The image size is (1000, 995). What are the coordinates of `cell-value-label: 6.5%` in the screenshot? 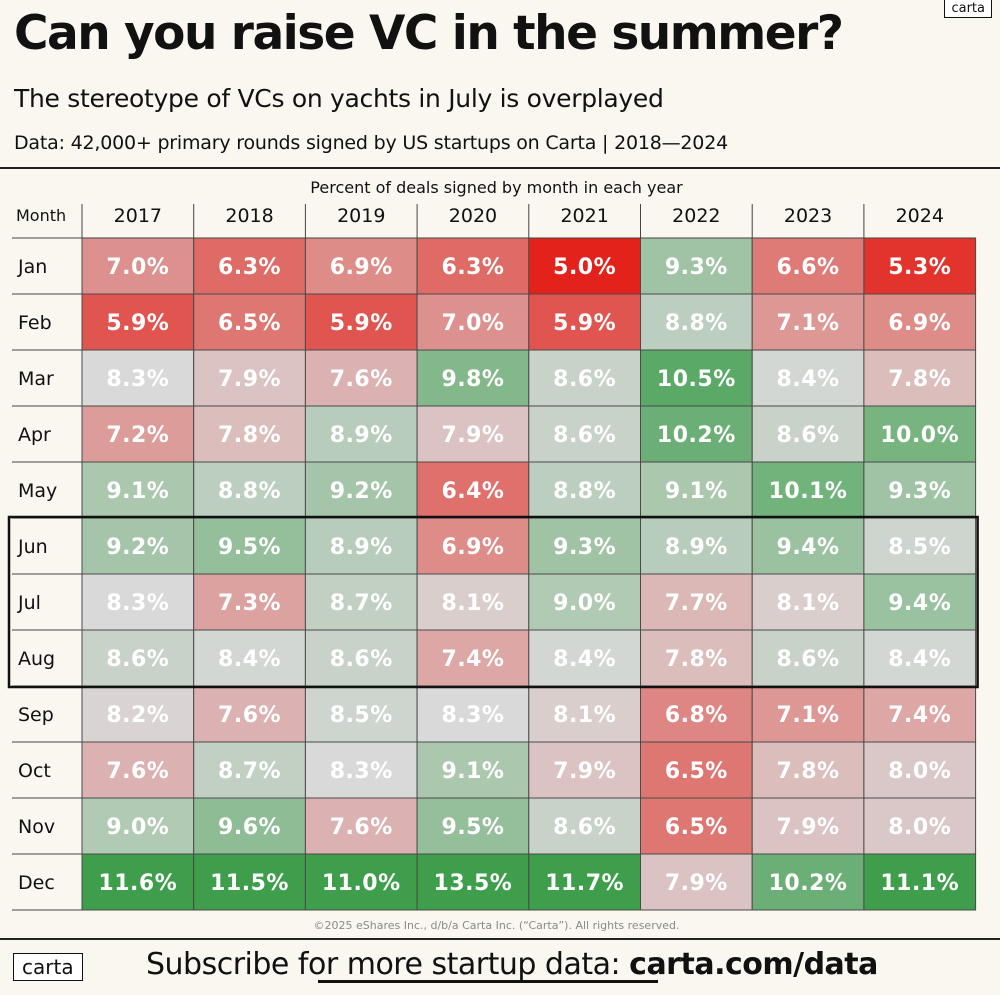 It's located at (249, 323).